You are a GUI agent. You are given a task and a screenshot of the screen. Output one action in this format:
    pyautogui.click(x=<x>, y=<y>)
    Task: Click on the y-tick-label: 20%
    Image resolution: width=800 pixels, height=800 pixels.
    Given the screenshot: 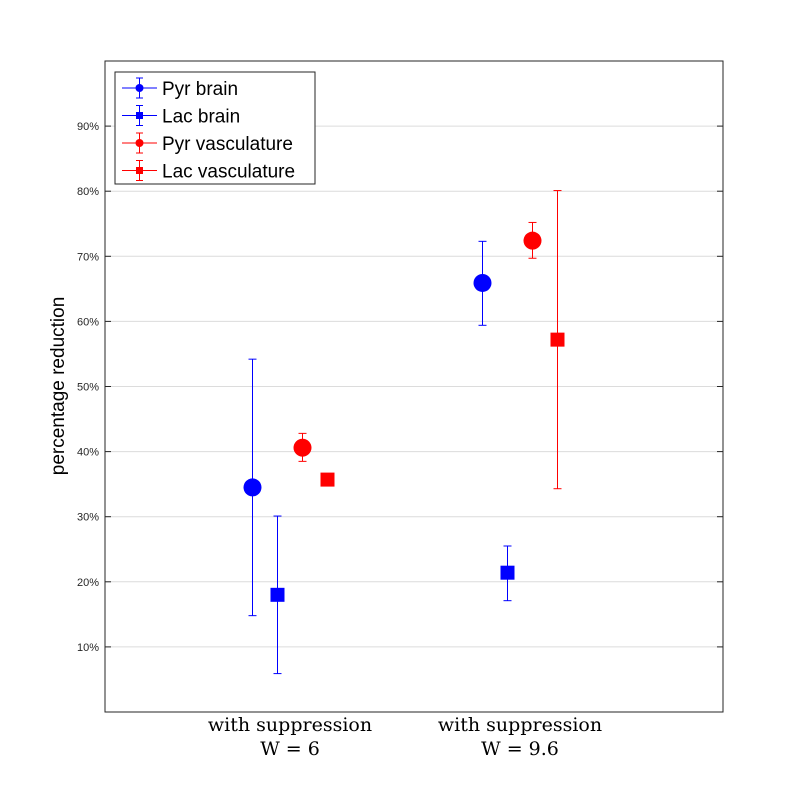 What is the action you would take?
    pyautogui.click(x=88, y=583)
    